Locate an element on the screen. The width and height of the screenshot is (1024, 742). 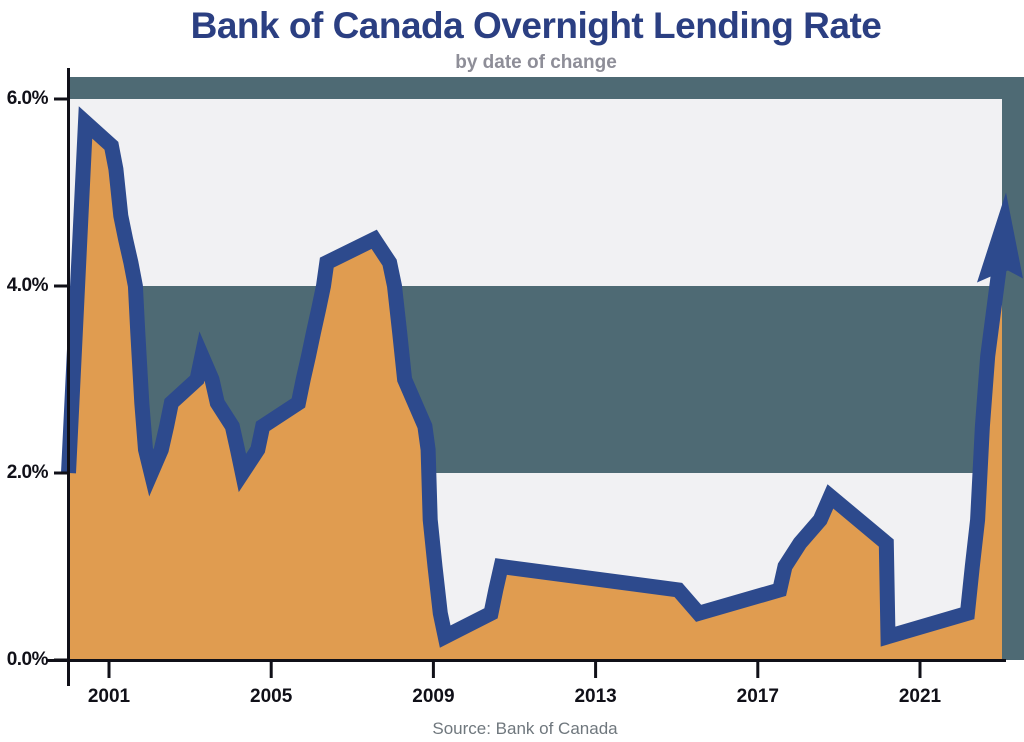
x-tick-label: 2001 is located at coordinates (109, 696).